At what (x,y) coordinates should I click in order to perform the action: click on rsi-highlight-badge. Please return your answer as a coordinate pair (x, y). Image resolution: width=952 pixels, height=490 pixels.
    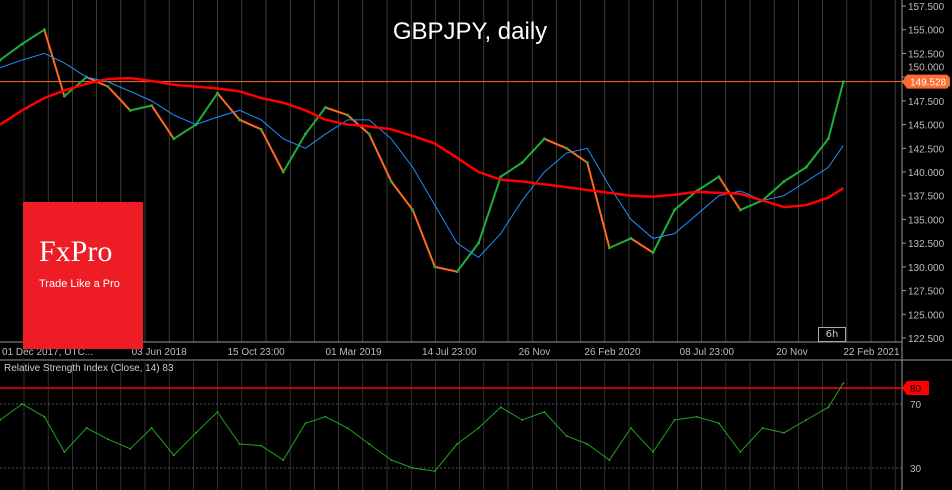
    Looking at the image, I should click on (915, 388).